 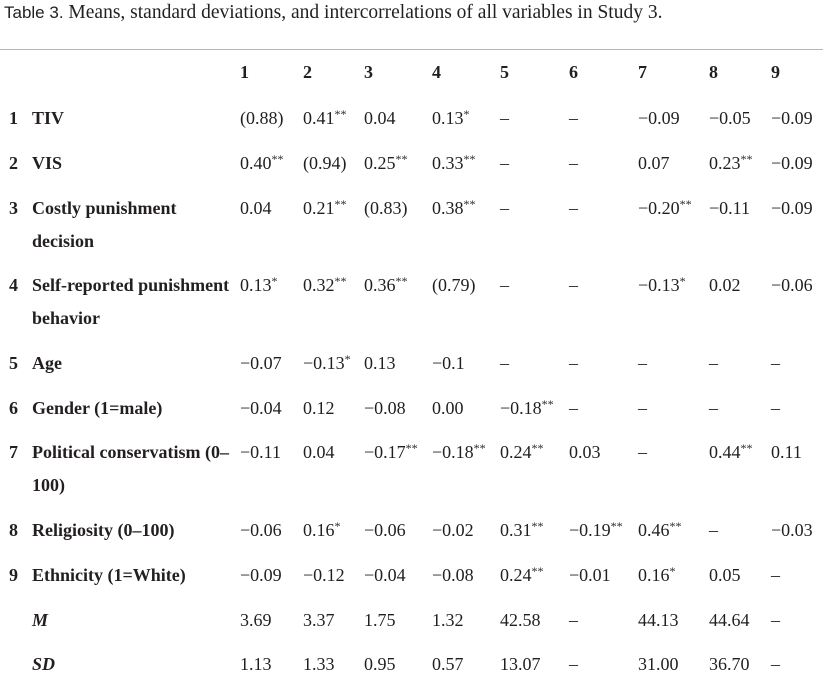 I want to click on cell: 0.38**, so click(x=454, y=208).